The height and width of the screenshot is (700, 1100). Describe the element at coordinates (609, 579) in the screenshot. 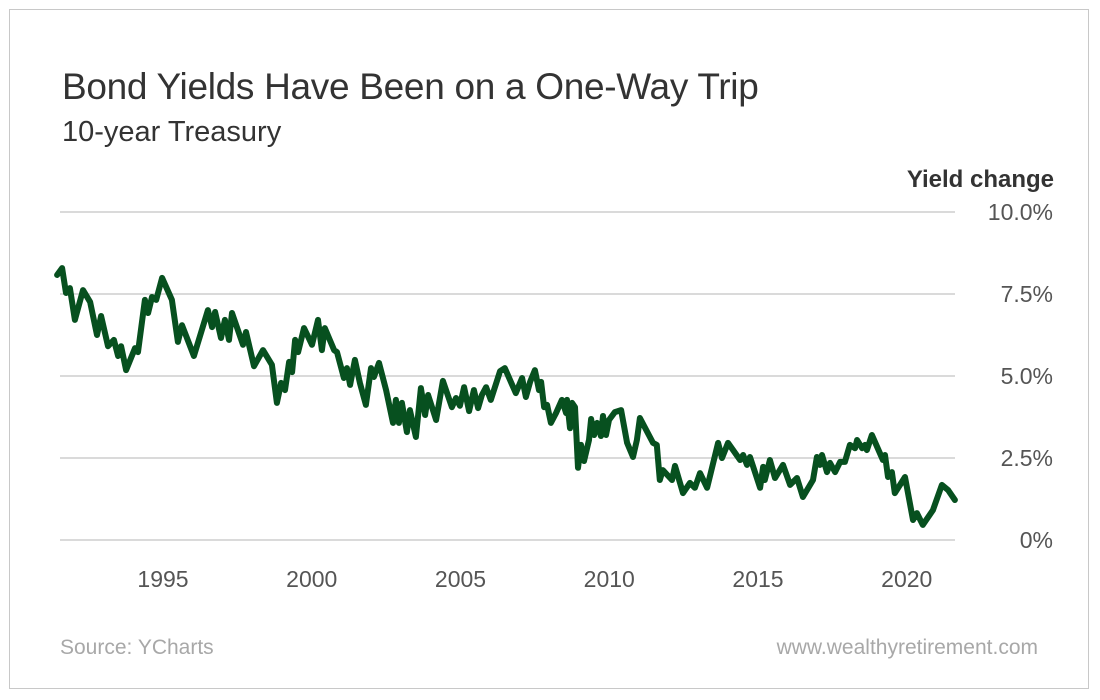

I see `x-tick-label: 2010` at that location.